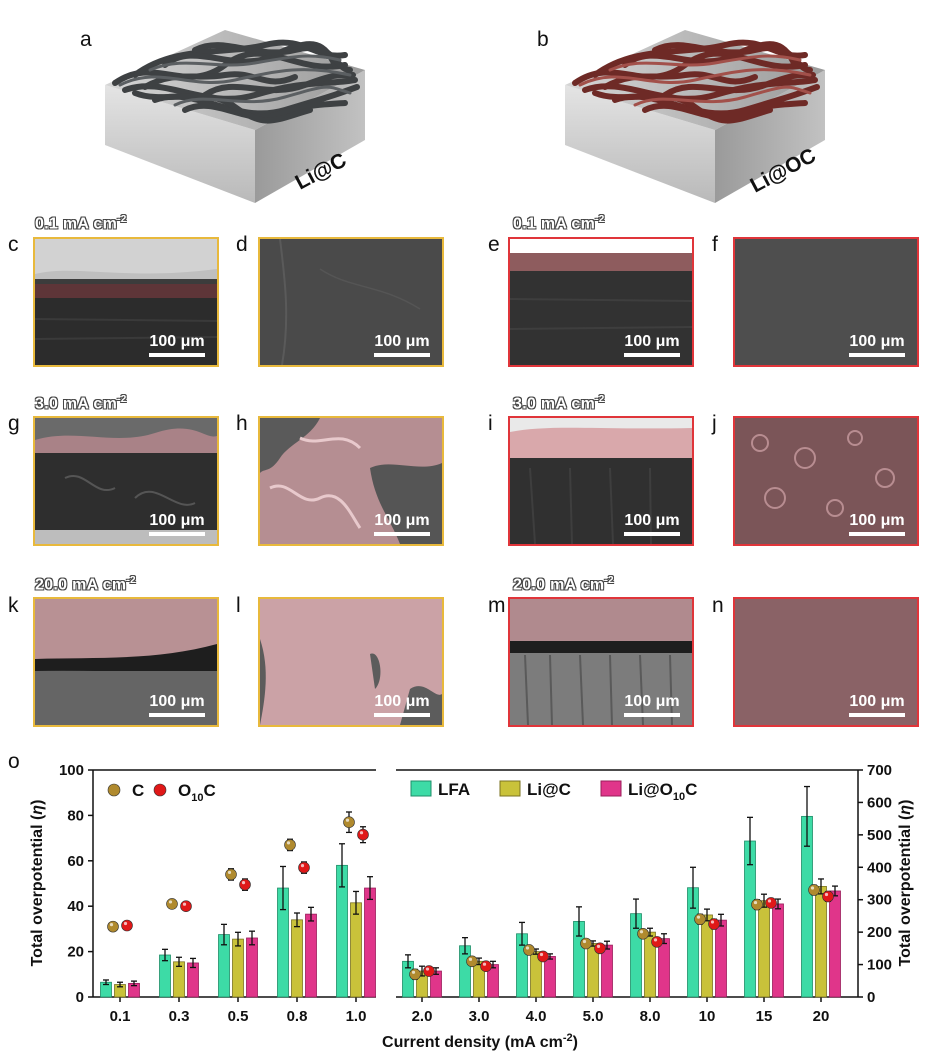 Image resolution: width=940 pixels, height=1059 pixels. I want to click on legend-swatch-lio10c, so click(611, 788).